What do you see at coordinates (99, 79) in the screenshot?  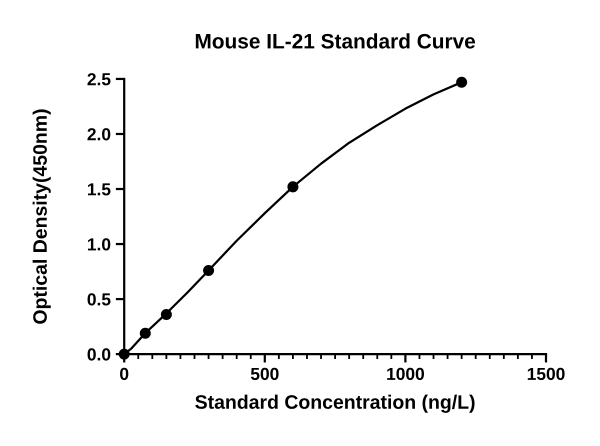 I see `y-tick-label: 2.5` at bounding box center [99, 79].